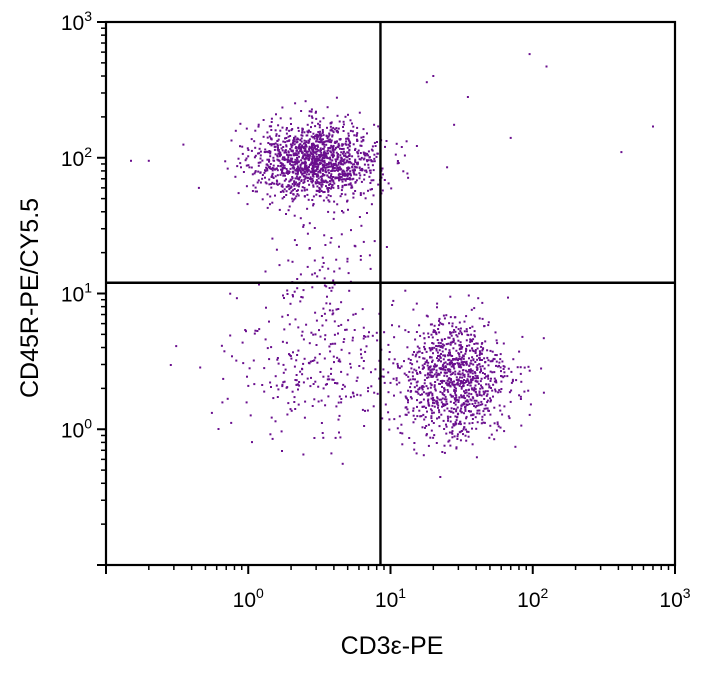  Describe the element at coordinates (88, 288) in the screenshot. I see `y-tick-label-exponent: 1` at that location.